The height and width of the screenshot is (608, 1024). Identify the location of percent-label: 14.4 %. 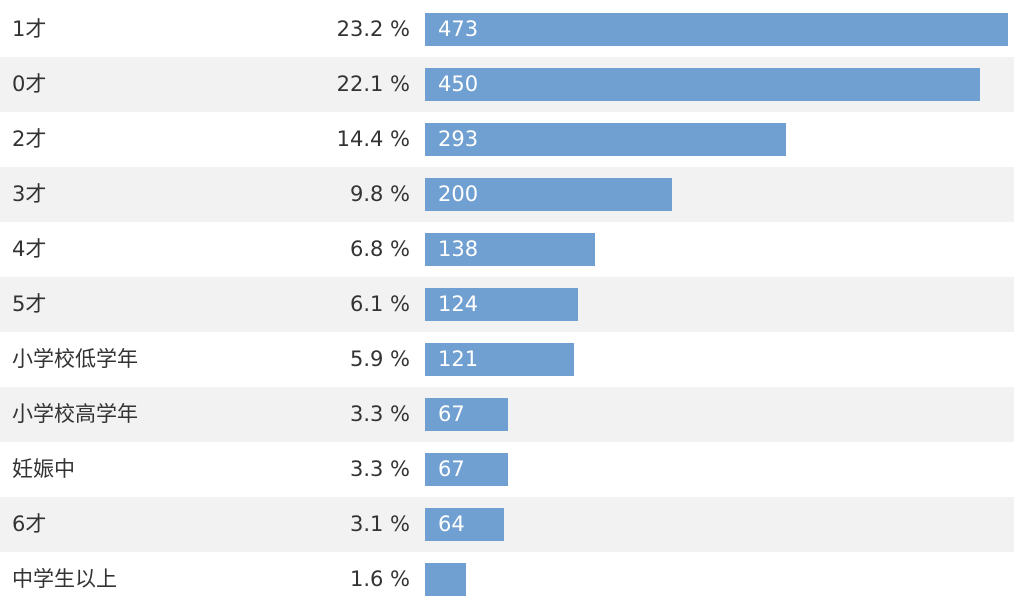
(373, 139).